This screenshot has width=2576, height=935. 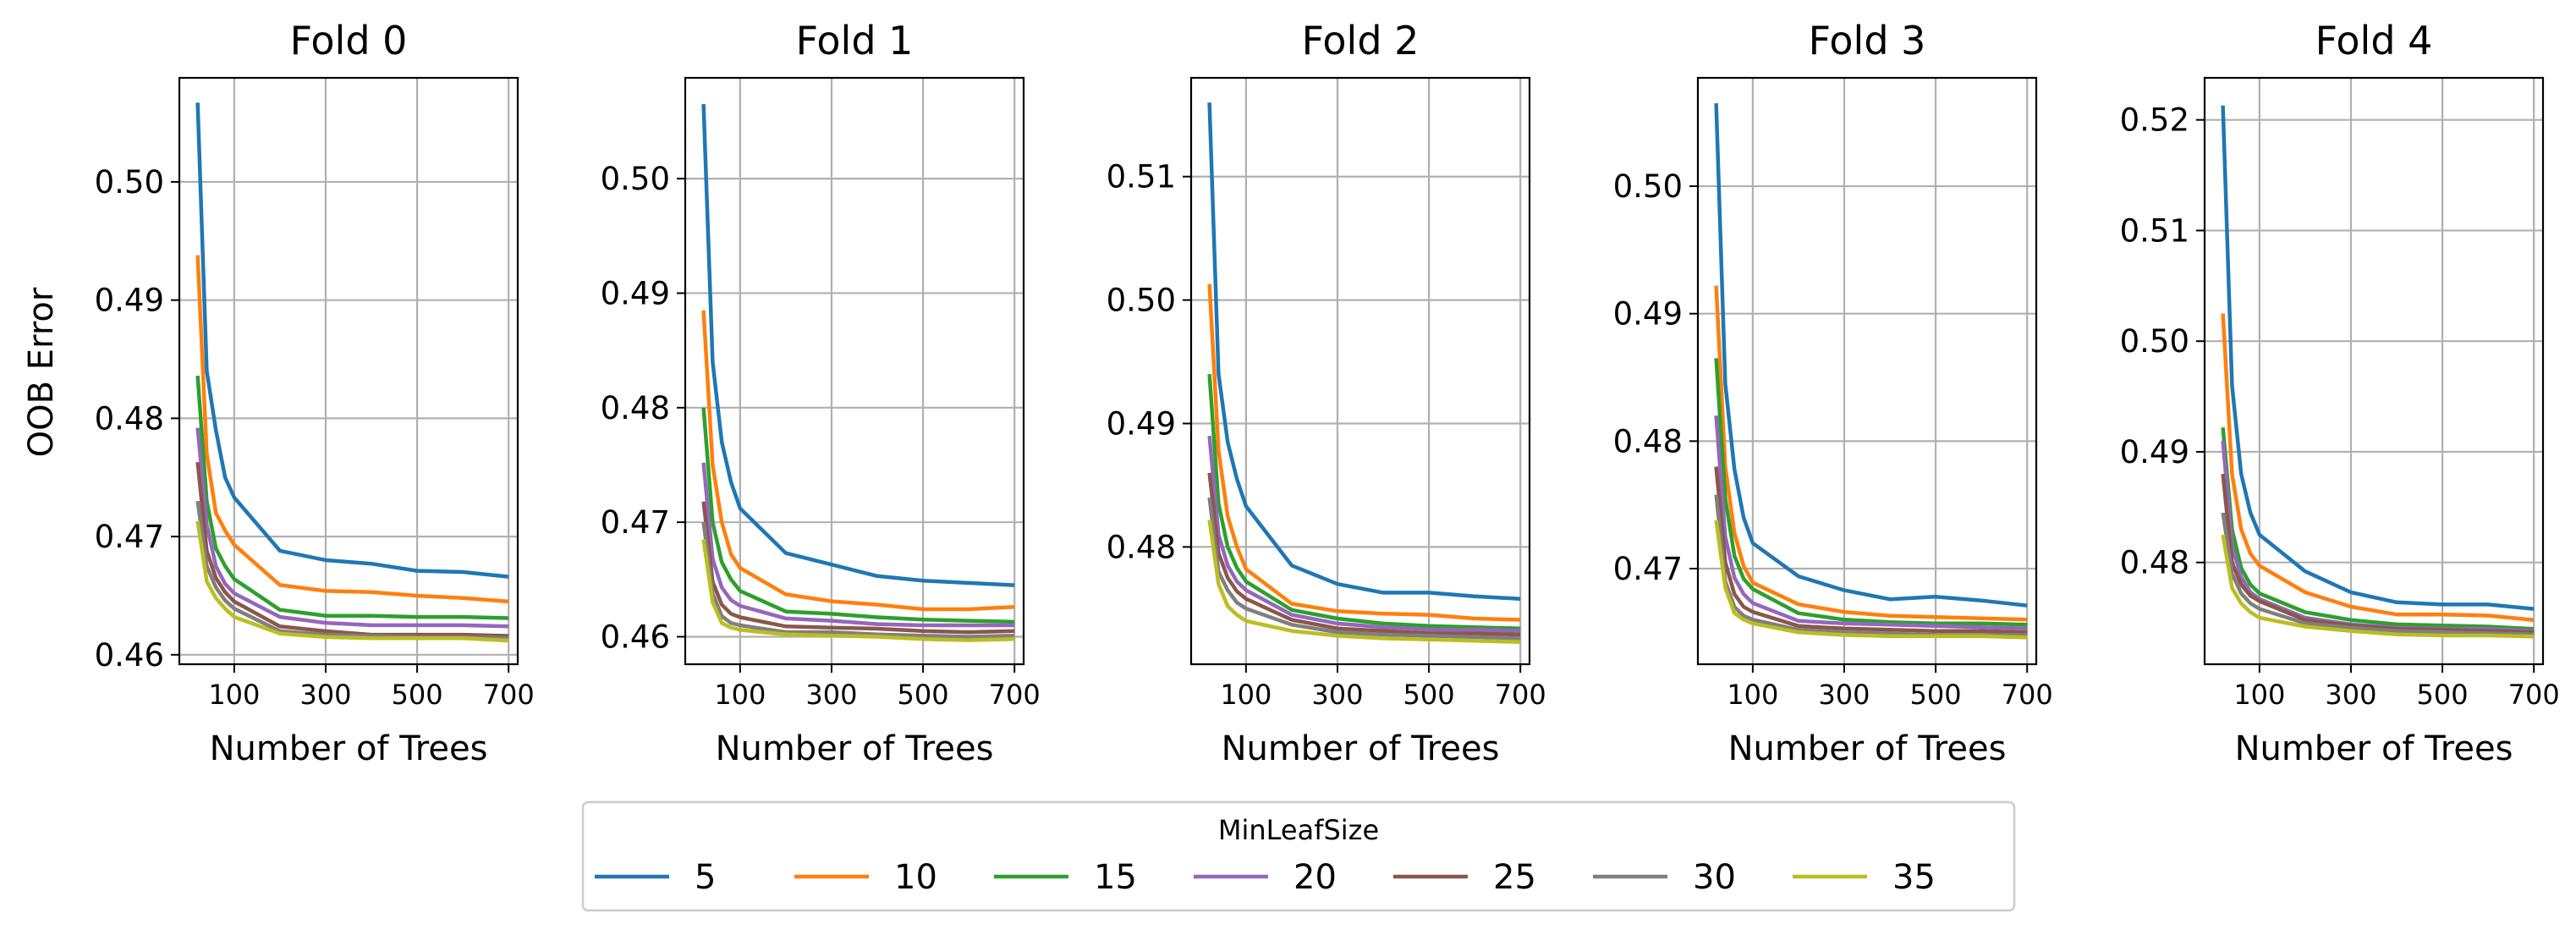 What do you see at coordinates (1867, 40) in the screenshot?
I see `panel-title: Fold 3` at bounding box center [1867, 40].